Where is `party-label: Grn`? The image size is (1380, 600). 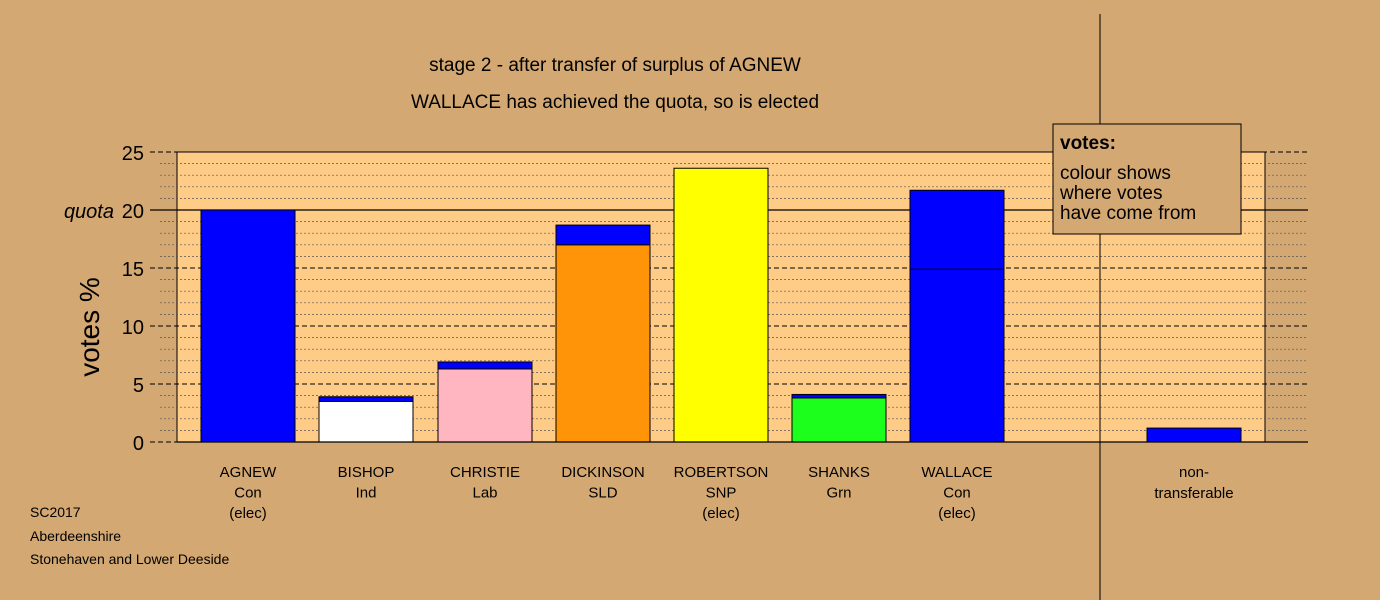 party-label: Grn is located at coordinates (838, 493).